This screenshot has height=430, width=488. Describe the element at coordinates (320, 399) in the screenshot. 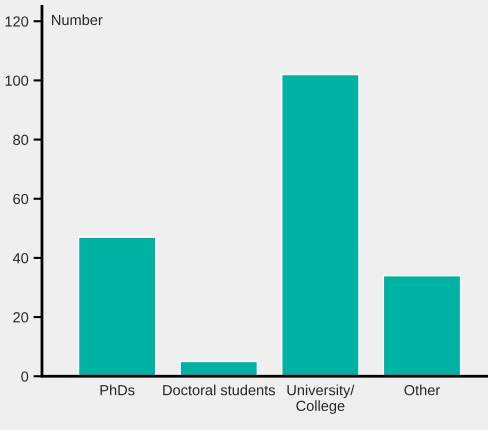

I see `x-tick-label: University/ College` at that location.